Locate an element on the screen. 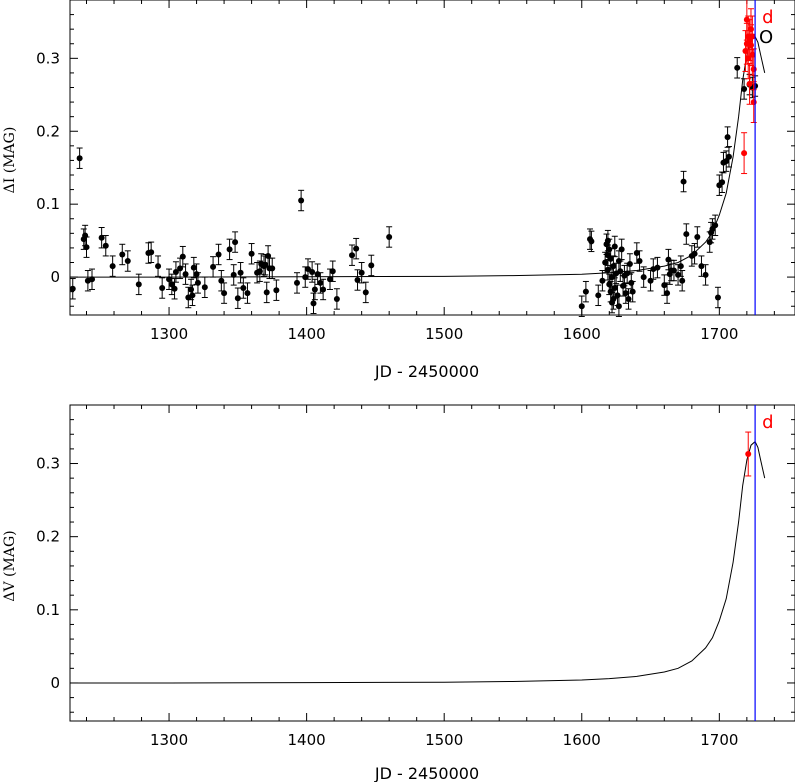 The width and height of the screenshot is (795, 782). x-tick-label: 1600 is located at coordinates (582, 740).